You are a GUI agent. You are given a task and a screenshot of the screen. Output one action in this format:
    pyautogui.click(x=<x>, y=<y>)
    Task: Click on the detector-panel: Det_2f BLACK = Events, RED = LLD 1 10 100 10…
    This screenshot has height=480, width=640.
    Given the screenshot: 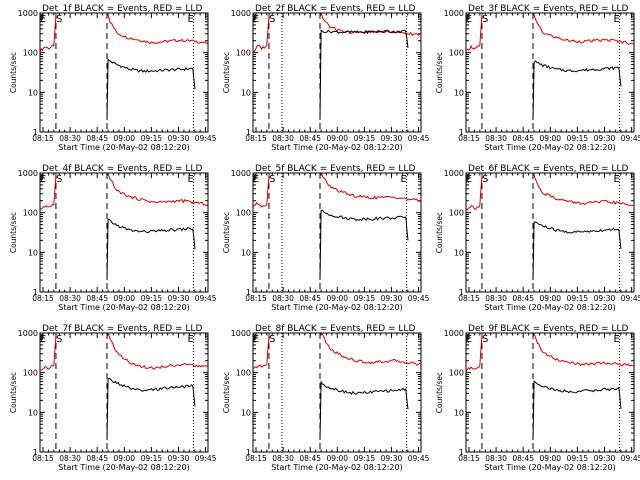 What is the action you would take?
    pyautogui.click(x=326, y=78)
    